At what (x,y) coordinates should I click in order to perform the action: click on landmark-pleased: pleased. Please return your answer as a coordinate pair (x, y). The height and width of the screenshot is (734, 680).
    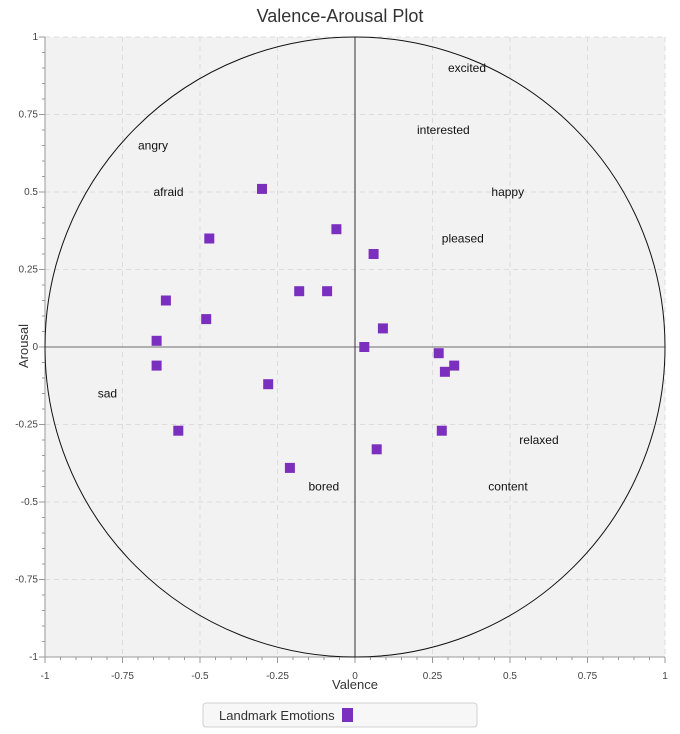
    Looking at the image, I should click on (463, 239).